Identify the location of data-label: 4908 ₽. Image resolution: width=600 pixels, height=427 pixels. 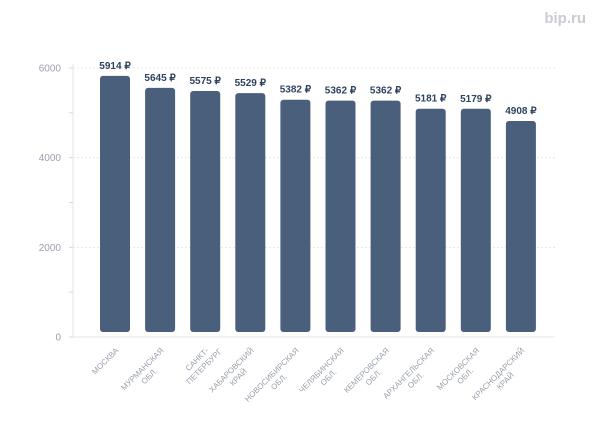
(521, 111).